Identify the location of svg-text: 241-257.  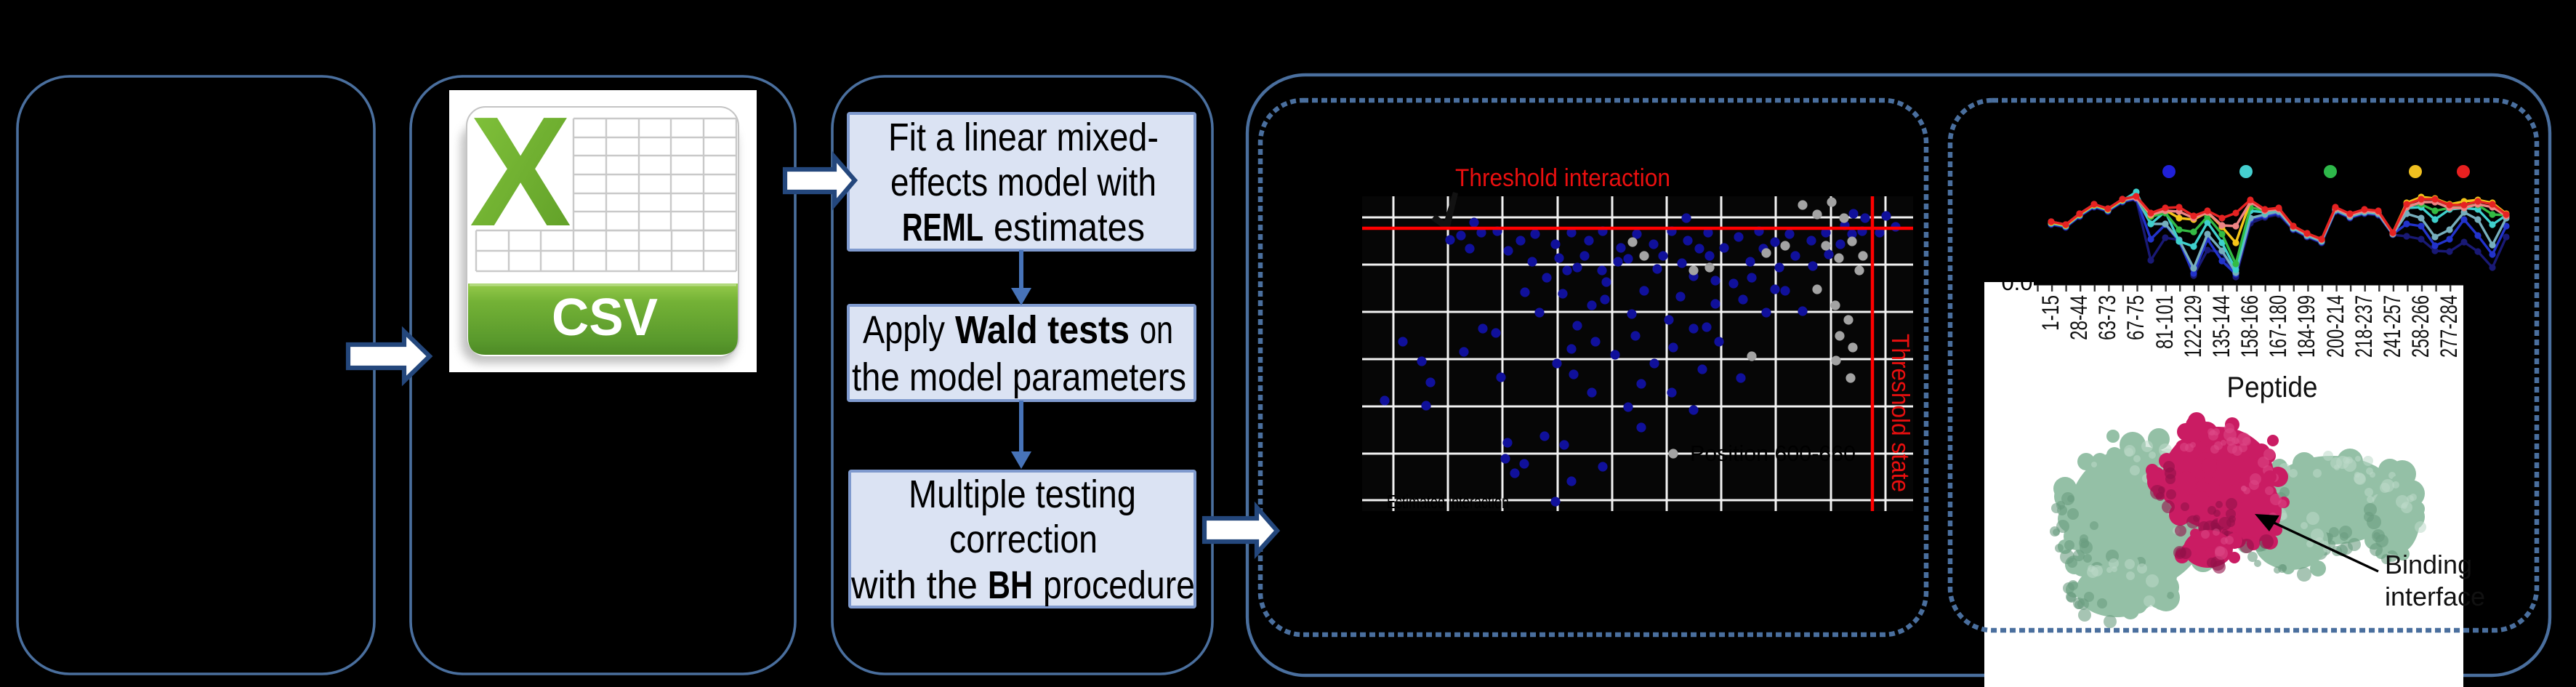
(2392, 326).